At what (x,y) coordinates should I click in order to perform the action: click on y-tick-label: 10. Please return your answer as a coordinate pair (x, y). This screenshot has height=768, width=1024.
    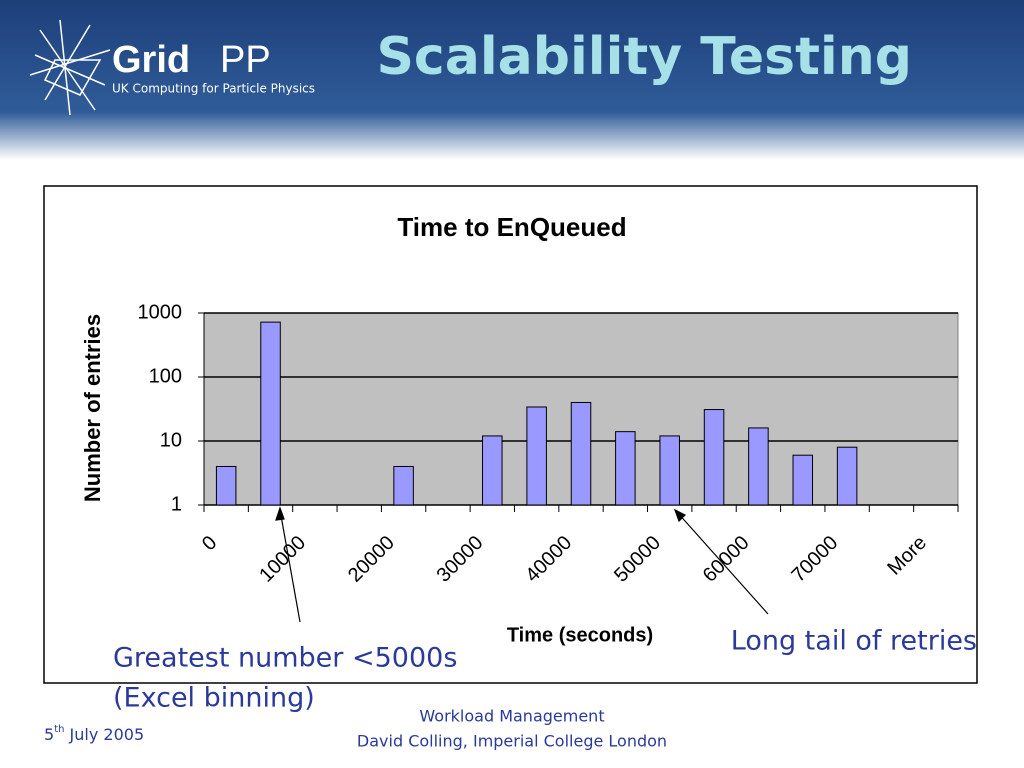
    Looking at the image, I should click on (171, 440).